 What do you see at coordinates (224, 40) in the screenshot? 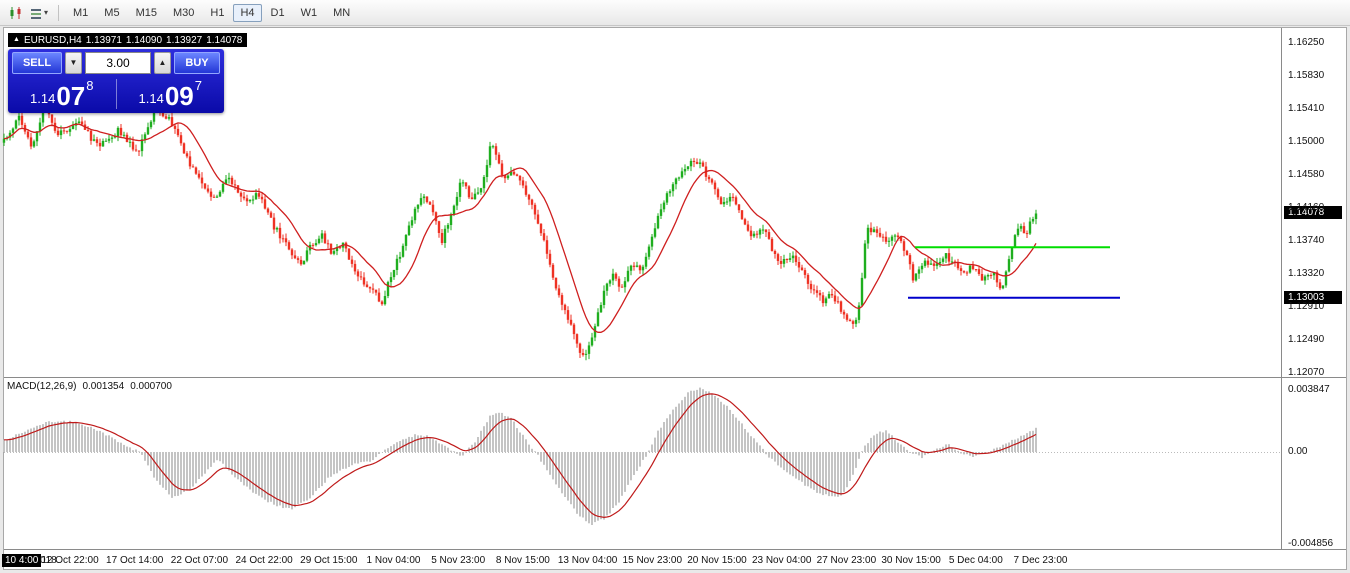
I see `close-value: 1.14078` at bounding box center [224, 40].